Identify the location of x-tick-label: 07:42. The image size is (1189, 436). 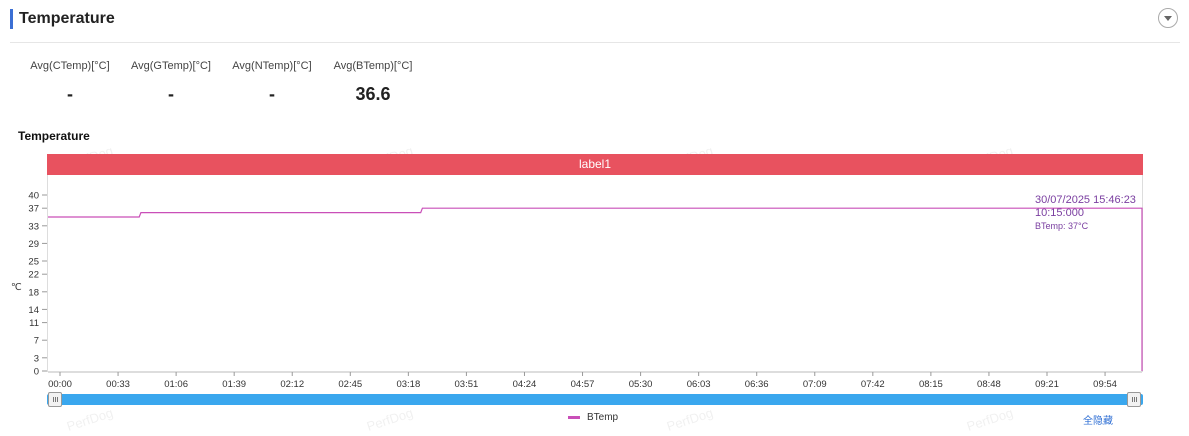
(873, 384).